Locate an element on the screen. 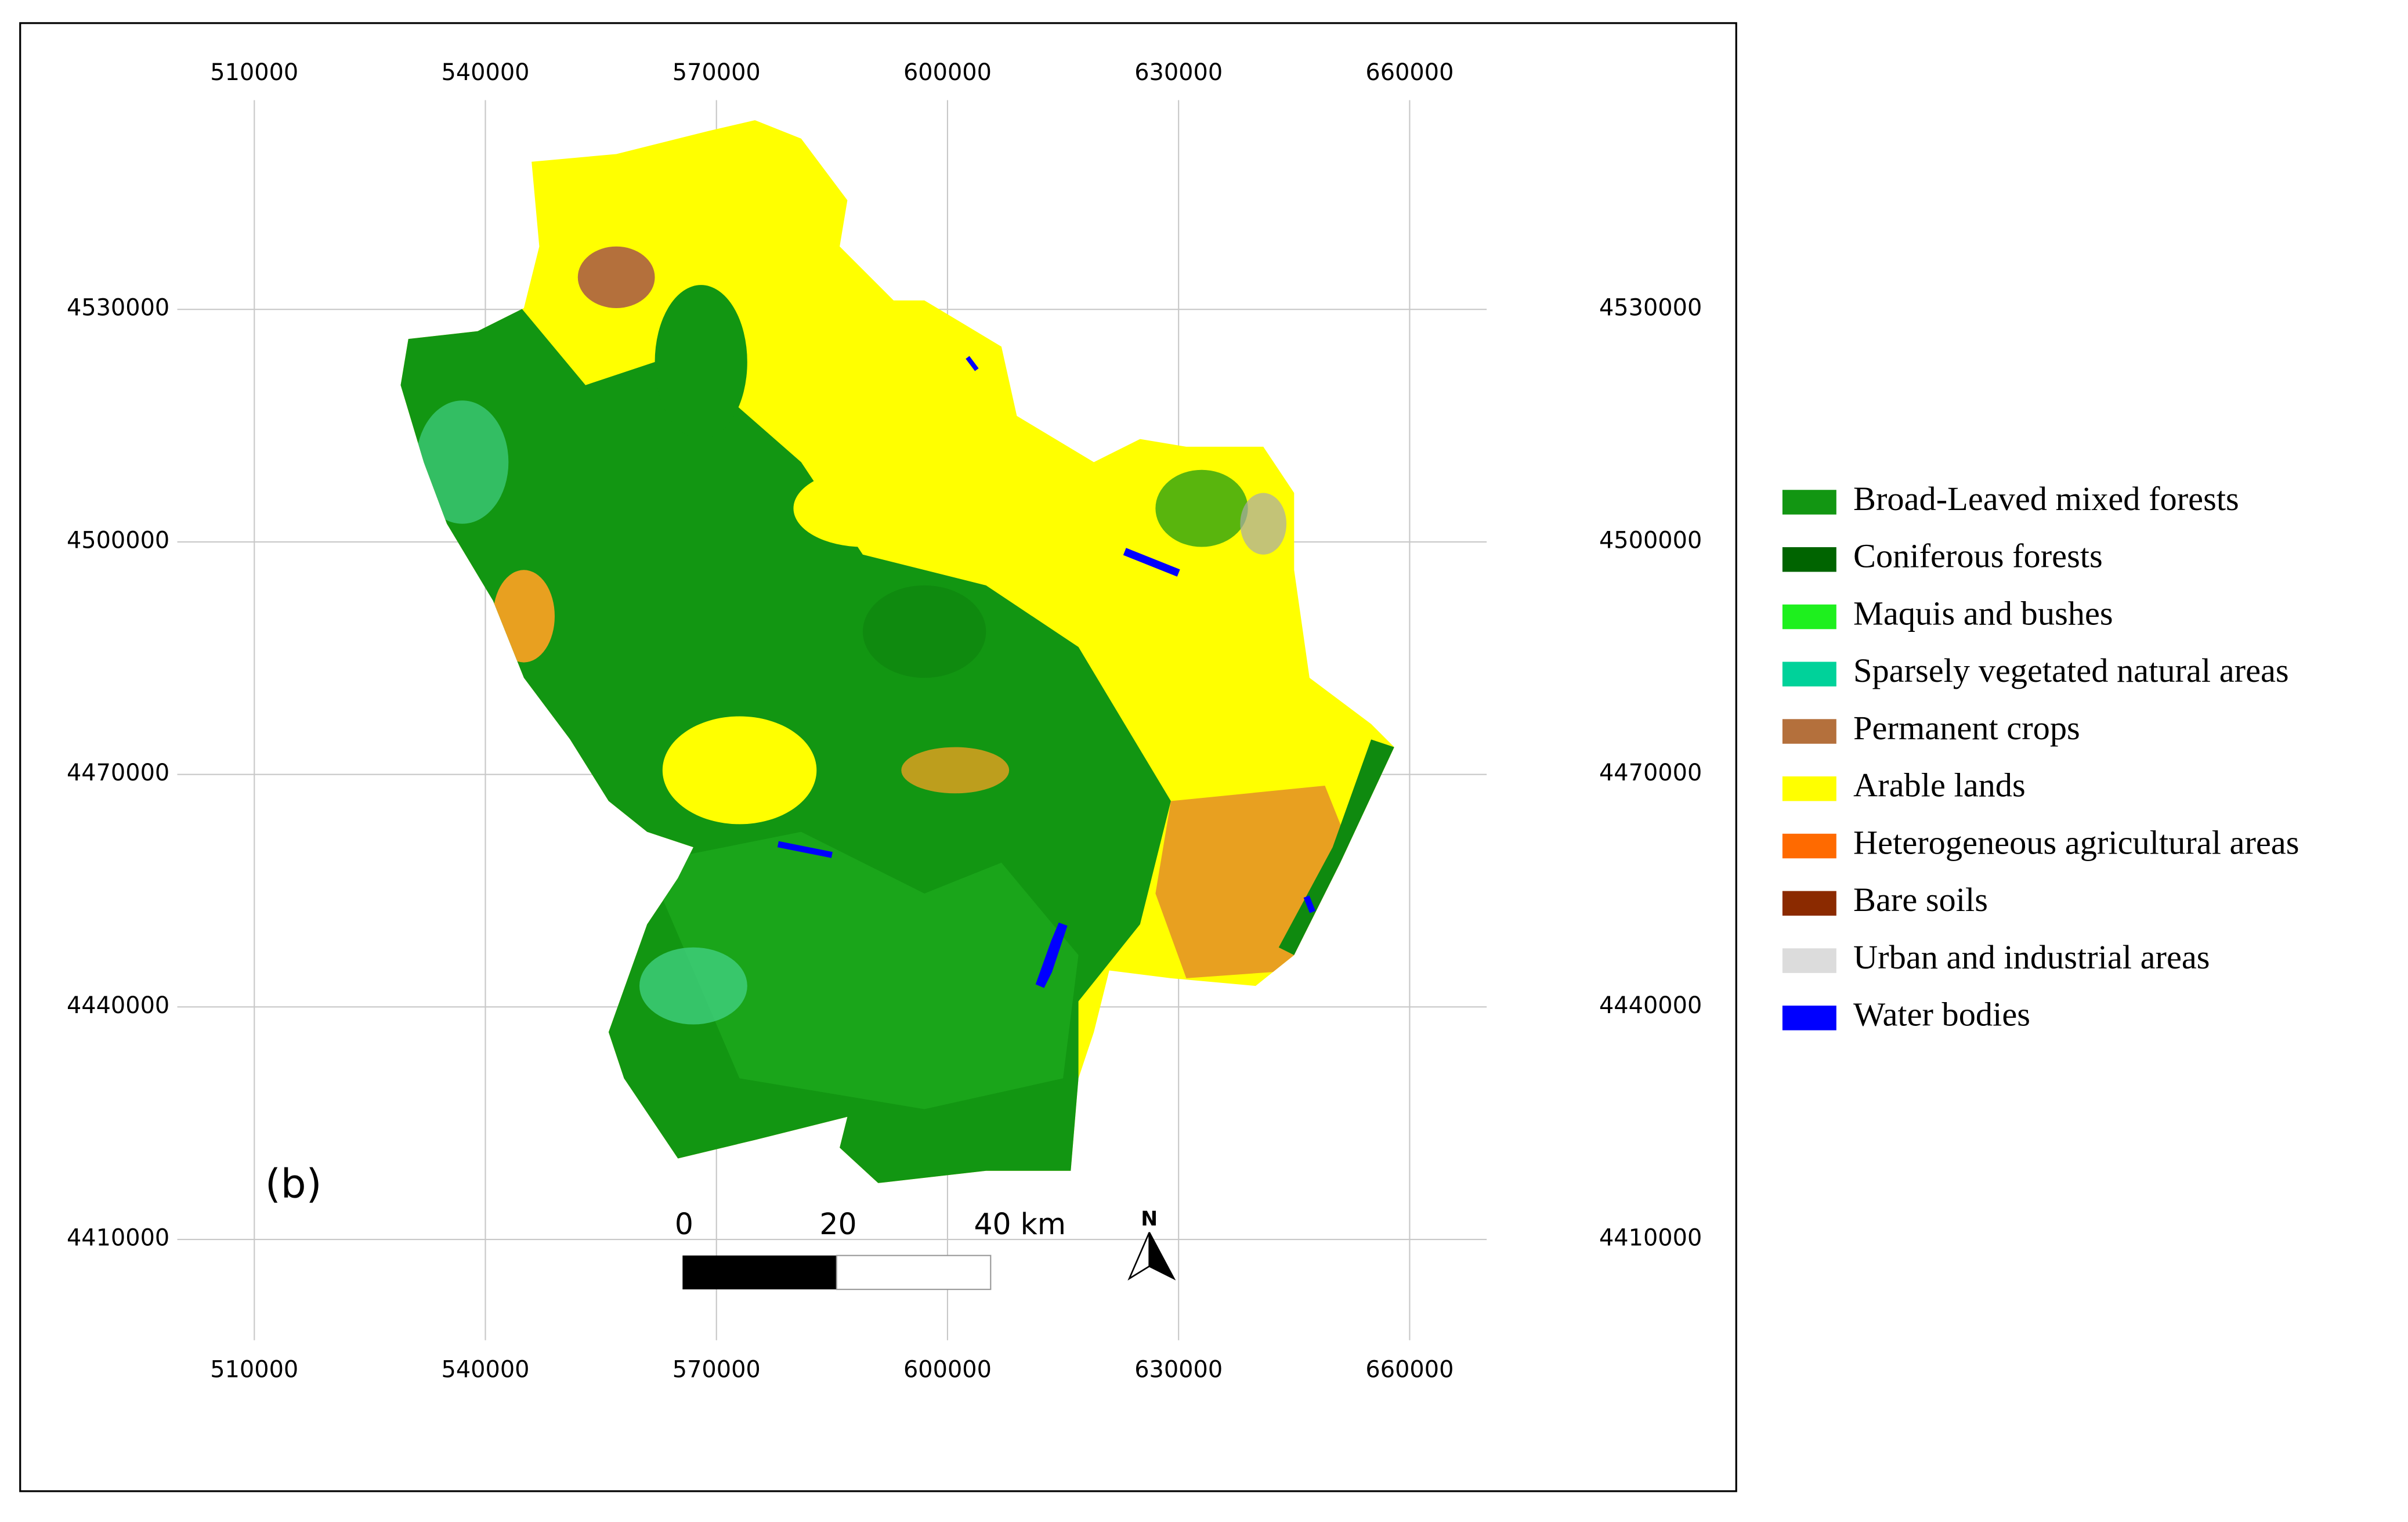  crops is located at coordinates (616, 277).